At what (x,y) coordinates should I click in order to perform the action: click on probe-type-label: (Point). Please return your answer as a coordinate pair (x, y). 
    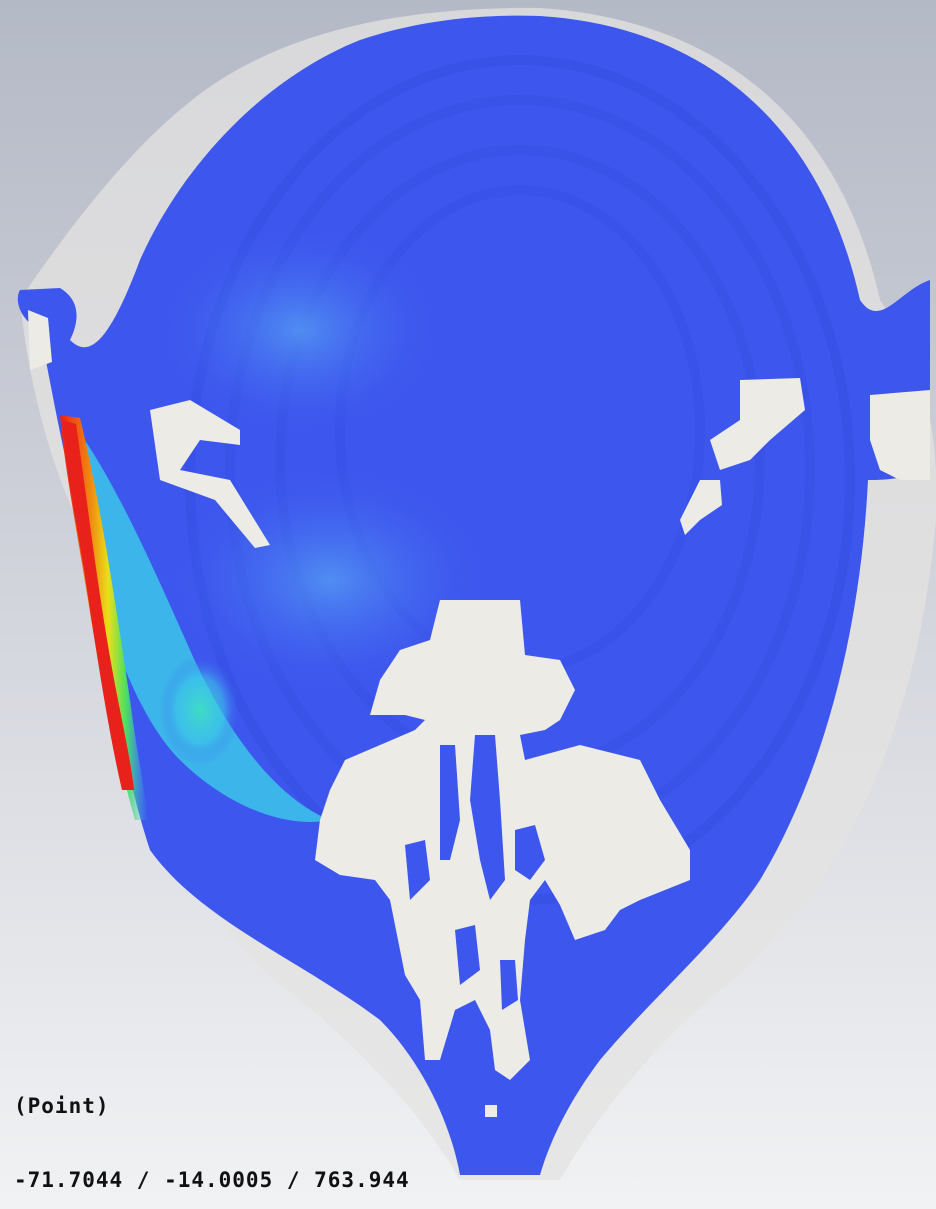
    Looking at the image, I should click on (62, 1106).